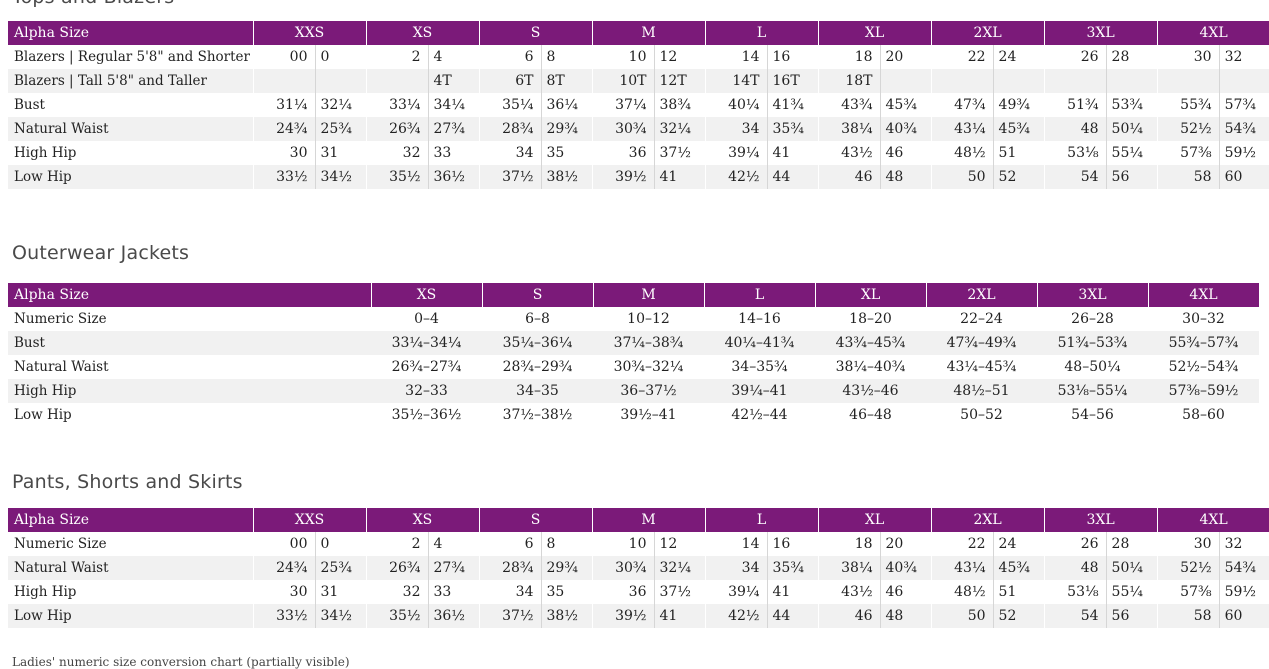 The height and width of the screenshot is (669, 1269). I want to click on table-cell: 39¼–41, so click(759, 391).